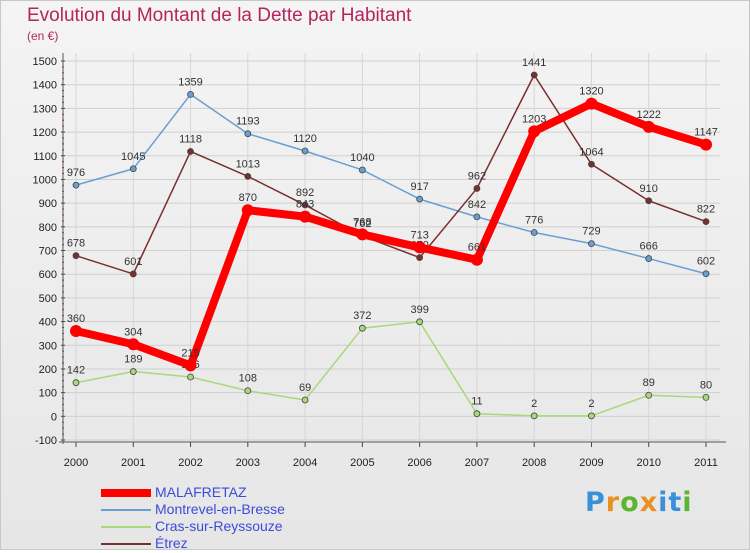  Describe the element at coordinates (45, 86) in the screenshot. I see `y-tick-label: 1400` at that location.